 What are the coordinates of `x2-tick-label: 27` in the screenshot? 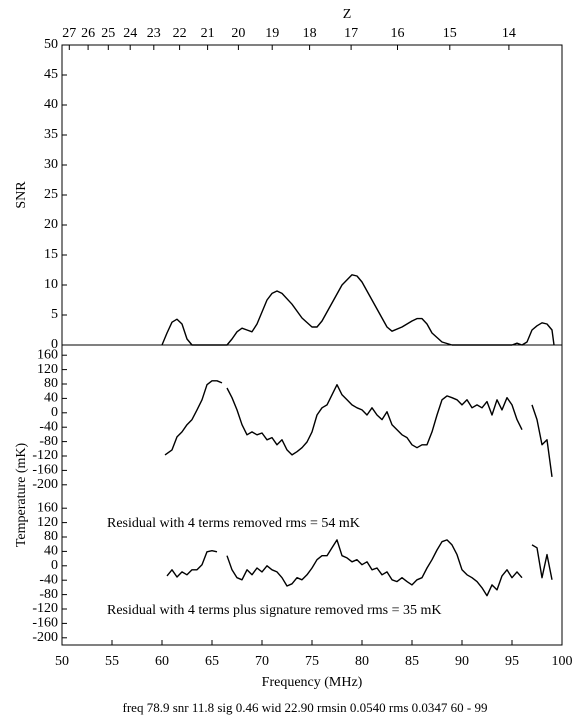 It's located at (69, 33).